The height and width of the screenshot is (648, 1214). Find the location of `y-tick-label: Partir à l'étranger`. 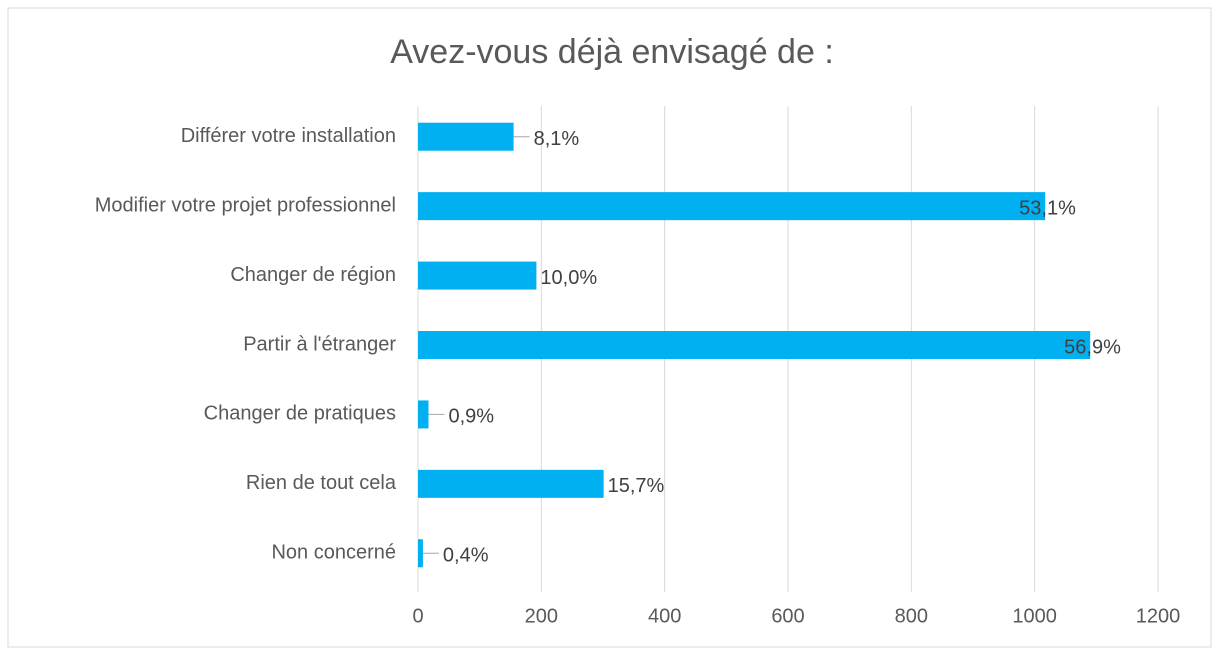

y-tick-label: Partir à l'étranger is located at coordinates (319, 344).